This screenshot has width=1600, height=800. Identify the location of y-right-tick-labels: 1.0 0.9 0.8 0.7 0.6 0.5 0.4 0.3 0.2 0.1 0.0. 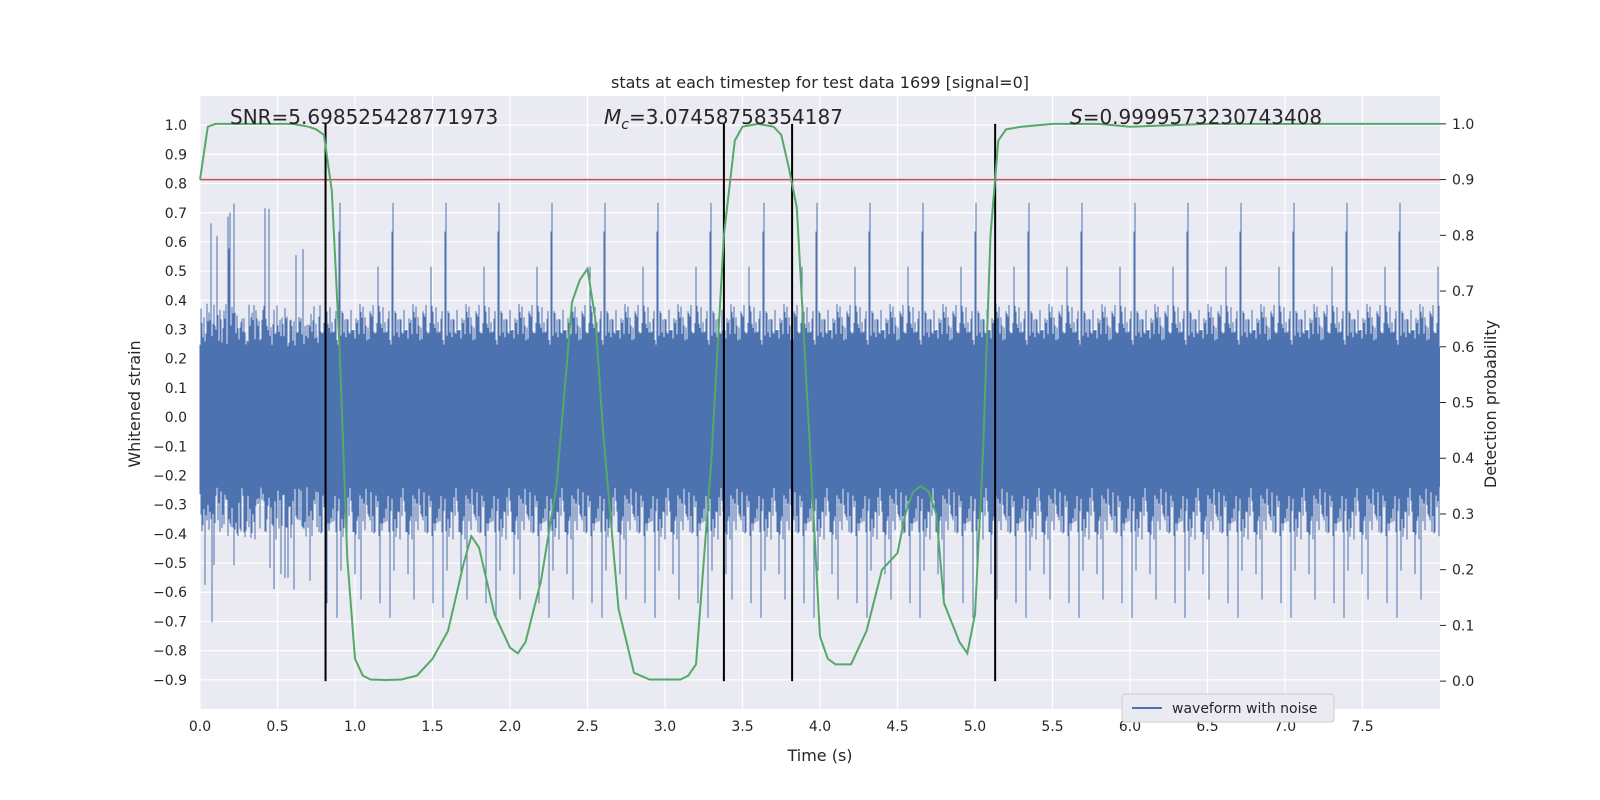
(1457, 403).